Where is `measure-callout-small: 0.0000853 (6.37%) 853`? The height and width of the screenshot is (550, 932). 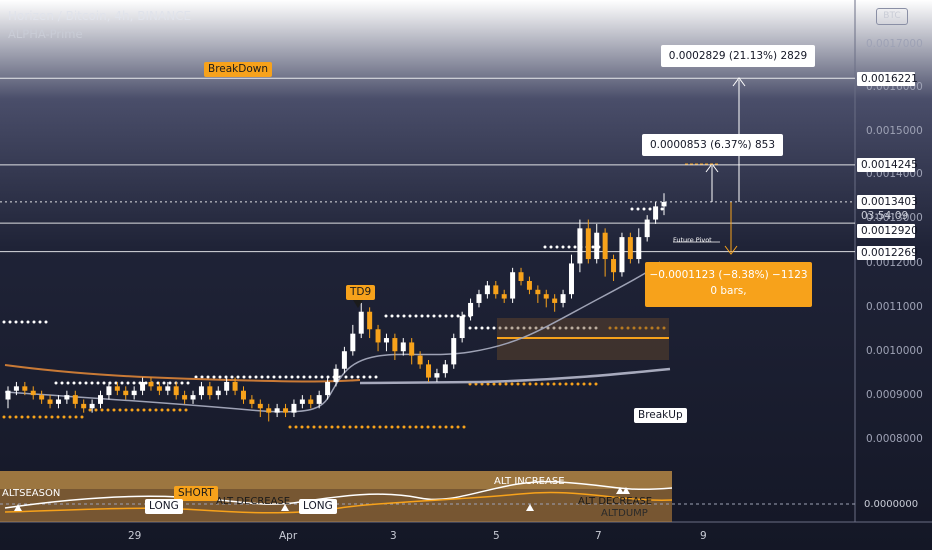 measure-callout-small: 0.0000853 (6.37%) 853 is located at coordinates (712, 145).